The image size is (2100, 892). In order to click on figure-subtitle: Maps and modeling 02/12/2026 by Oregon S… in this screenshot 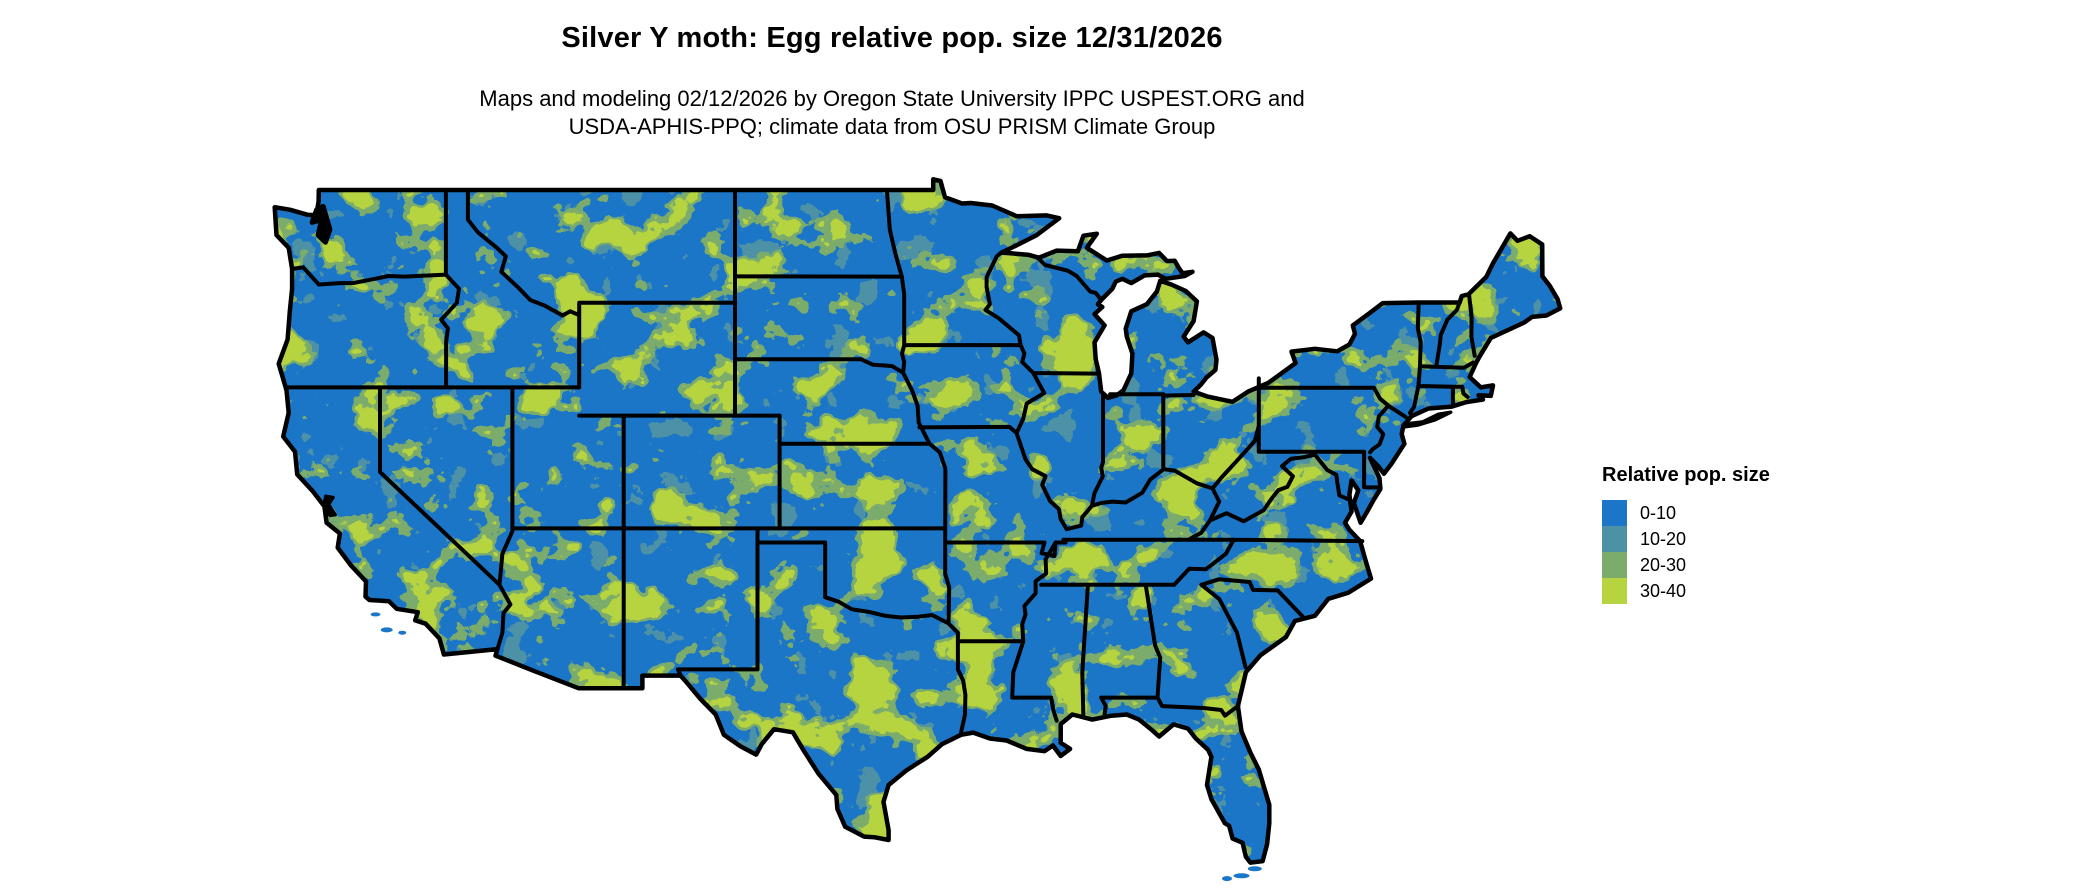, I will do `click(892, 113)`.